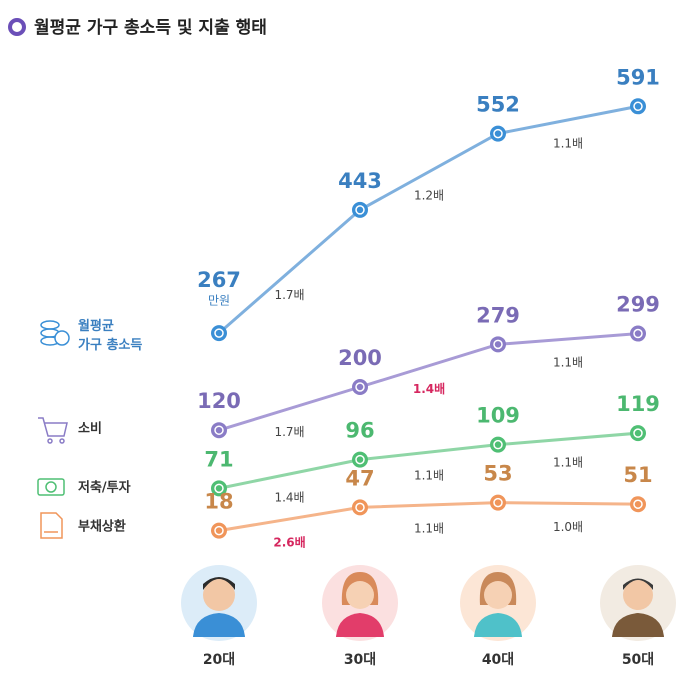  Describe the element at coordinates (219, 301) in the screenshot. I see `unit-label: 만원` at that location.